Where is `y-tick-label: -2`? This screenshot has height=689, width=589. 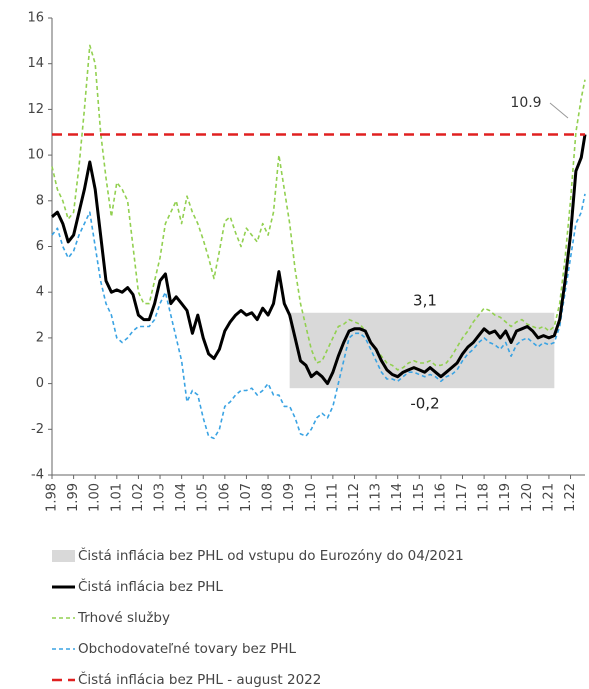
y-tick-label: -2 is located at coordinates (37, 429).